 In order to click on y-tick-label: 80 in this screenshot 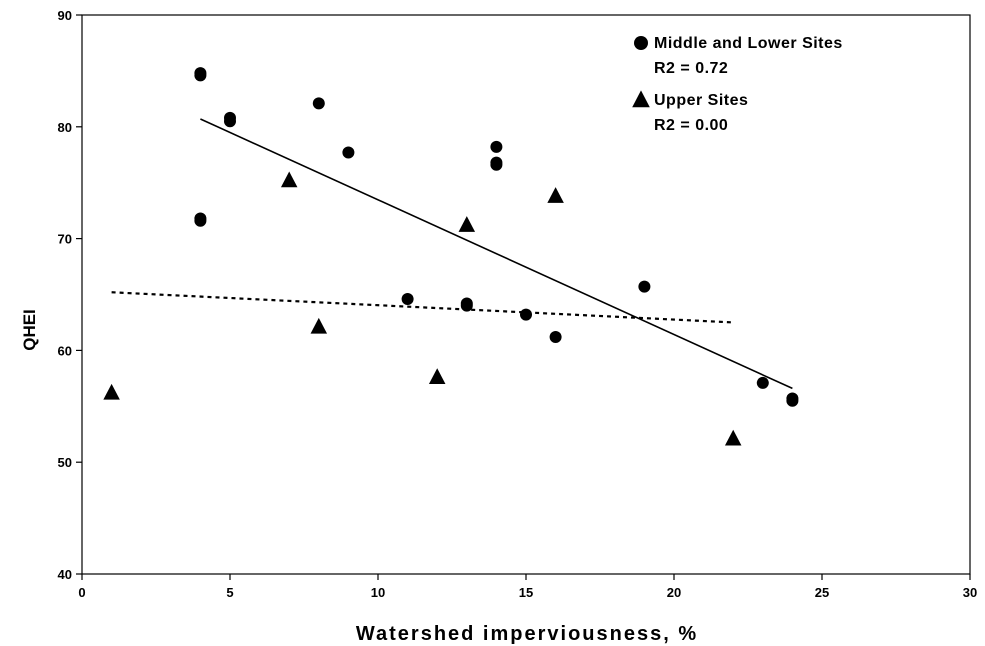, I will do `click(65, 127)`.